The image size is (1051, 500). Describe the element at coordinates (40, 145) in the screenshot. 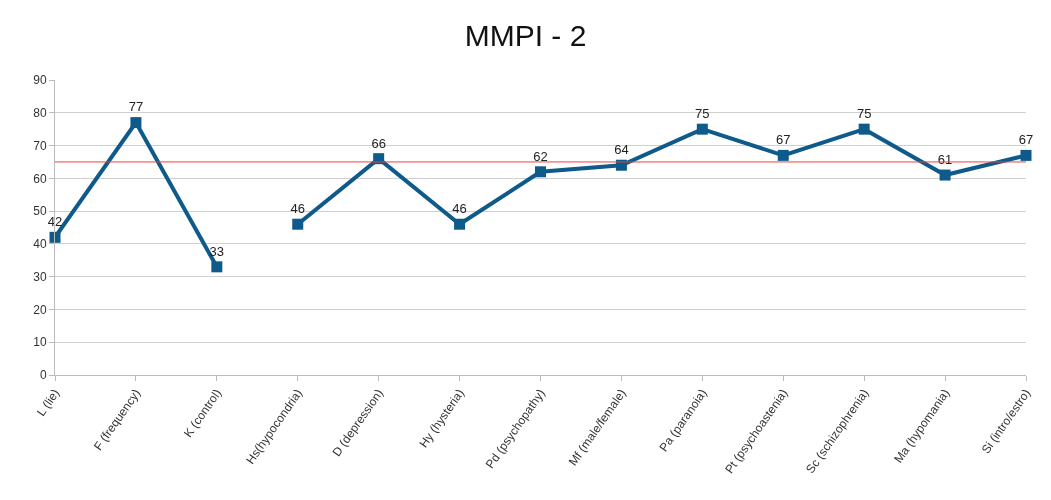

I see `y-tick-label: 70` at that location.